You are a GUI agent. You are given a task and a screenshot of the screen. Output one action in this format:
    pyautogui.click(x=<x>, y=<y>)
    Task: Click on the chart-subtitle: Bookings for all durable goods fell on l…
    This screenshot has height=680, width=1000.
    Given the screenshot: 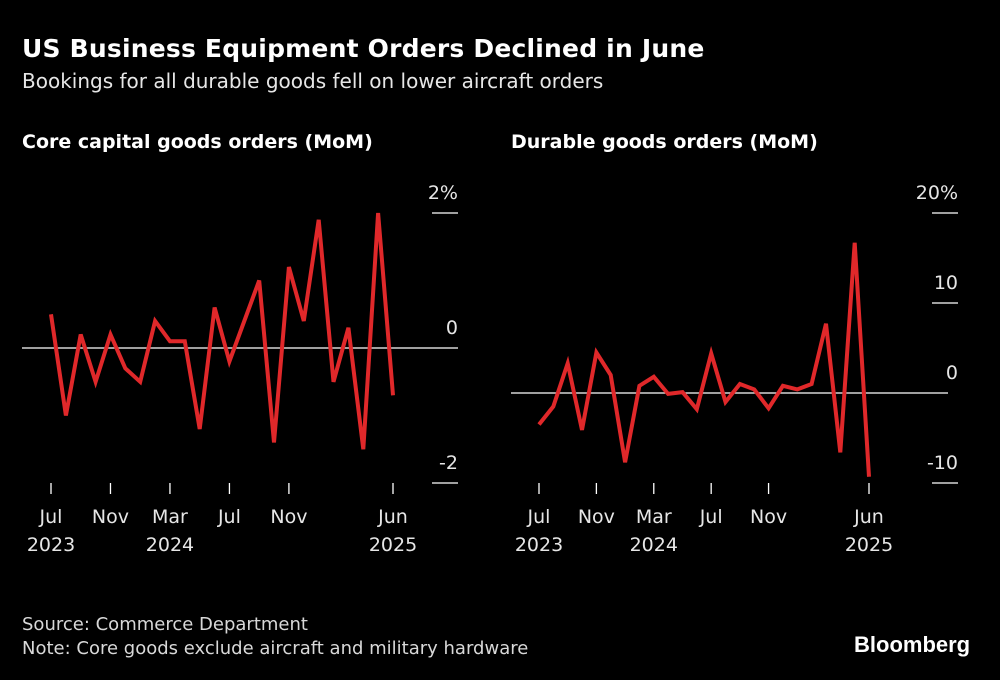 What is the action you would take?
    pyautogui.click(x=313, y=81)
    